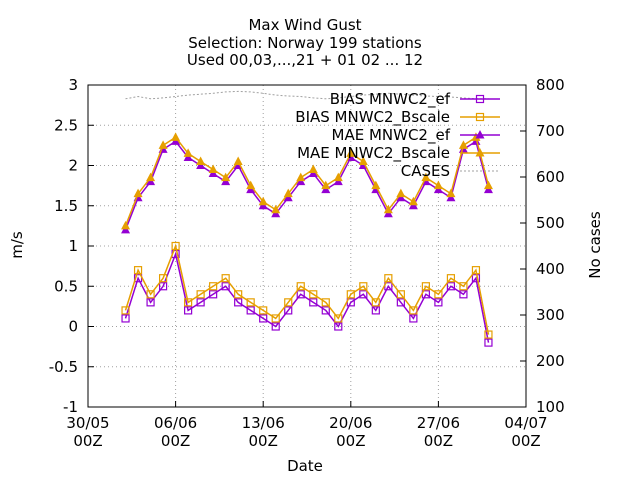  What do you see at coordinates (305, 43) in the screenshot?
I see `chart-subtitle-1: Selection: Norway 199 stations` at bounding box center [305, 43].